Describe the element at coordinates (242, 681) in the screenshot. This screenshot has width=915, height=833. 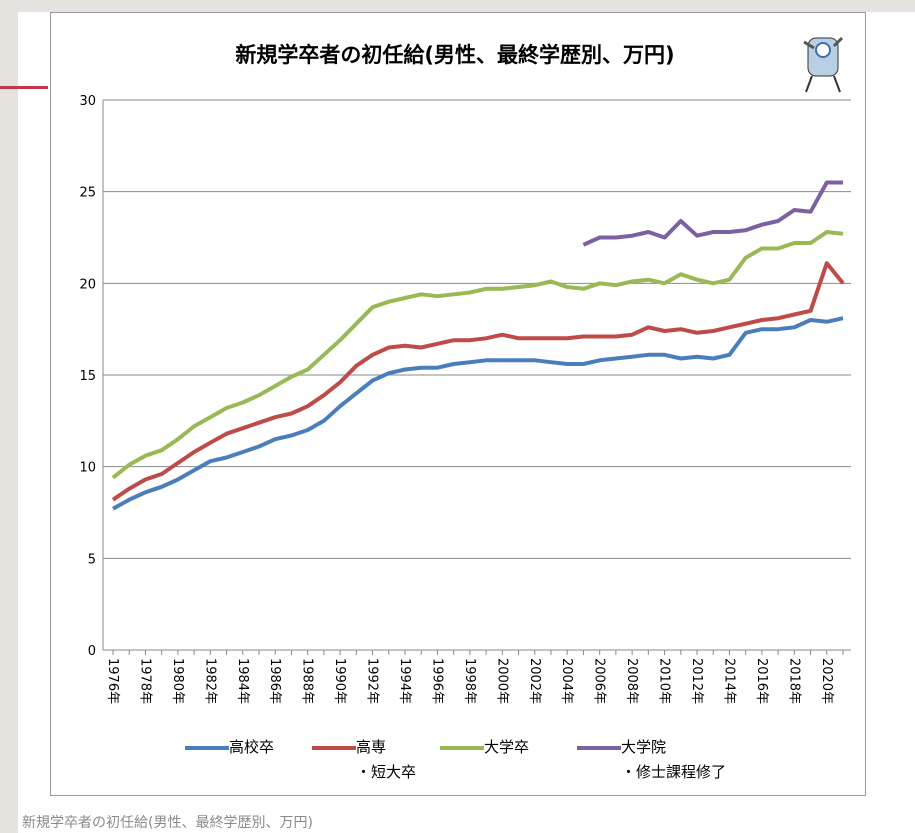
I see `x-tick-label: 1984年` at that location.